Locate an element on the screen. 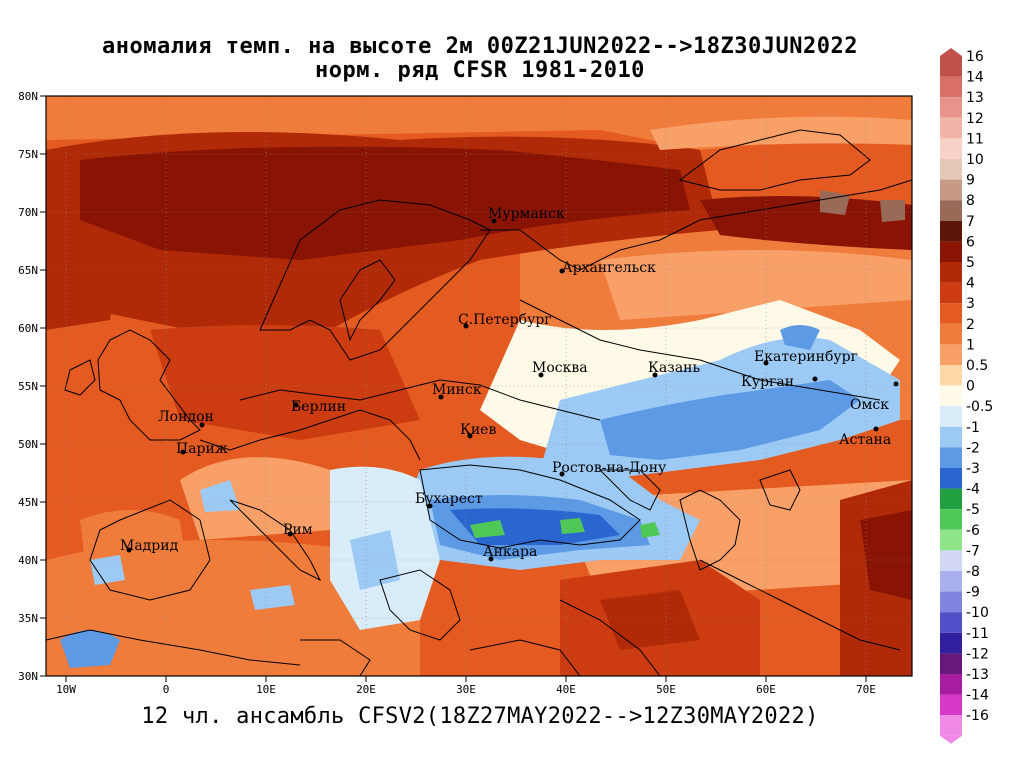  colorbar-label: -10 is located at coordinates (977, 613).